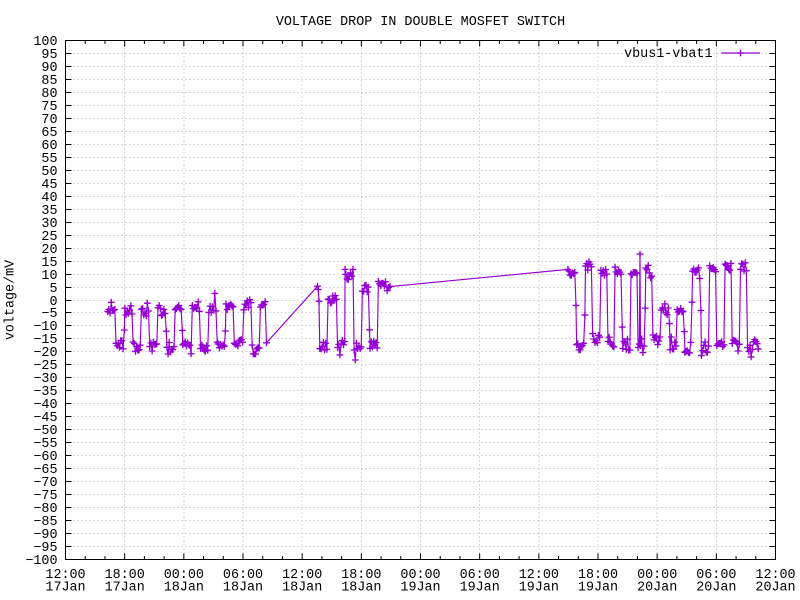  Describe the element at coordinates (45, 509) in the screenshot. I see `svg-text: −80` at that location.